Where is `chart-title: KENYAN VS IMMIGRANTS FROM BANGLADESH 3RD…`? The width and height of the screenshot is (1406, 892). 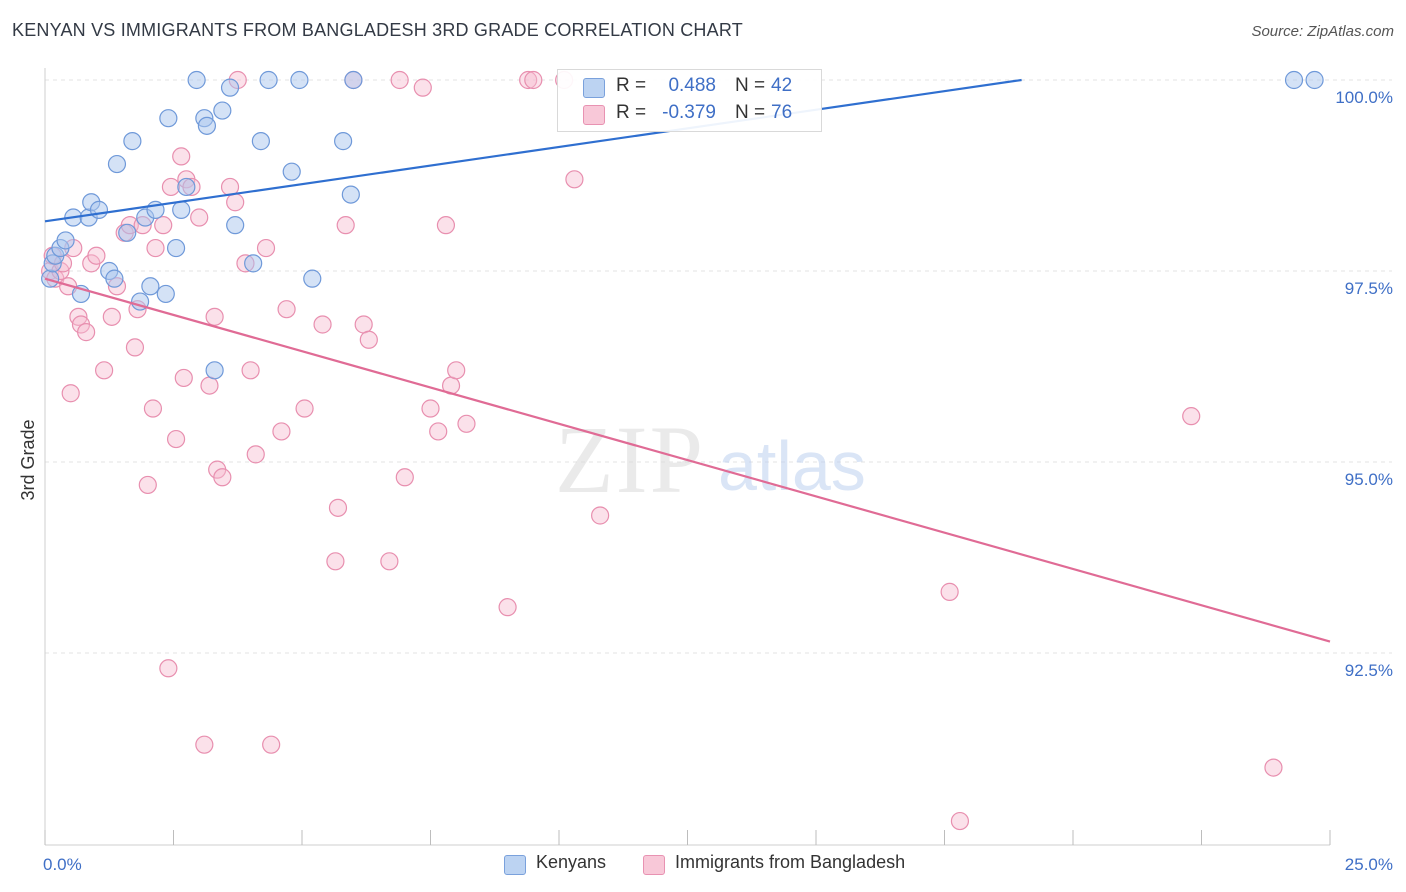 chart-title: KENYAN VS IMMIGRANTS FROM BANGLADESH 3RD… is located at coordinates (377, 30).